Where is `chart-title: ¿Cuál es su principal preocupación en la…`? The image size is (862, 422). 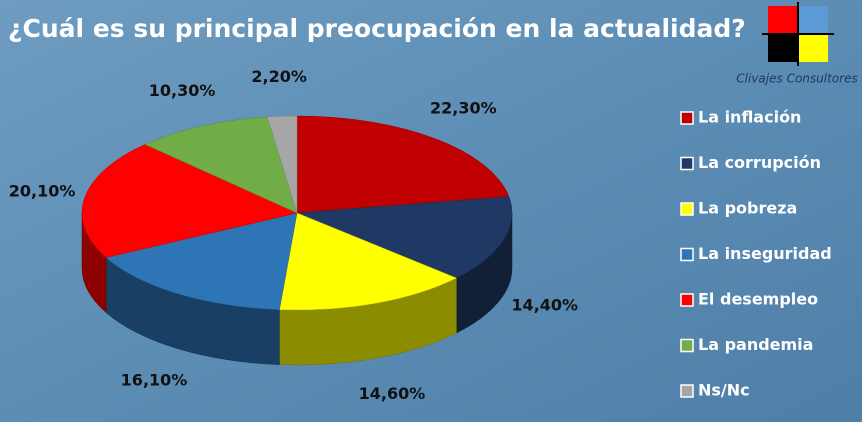 chart-title: ¿Cuál es su principal preocupación en la… is located at coordinates (377, 28).